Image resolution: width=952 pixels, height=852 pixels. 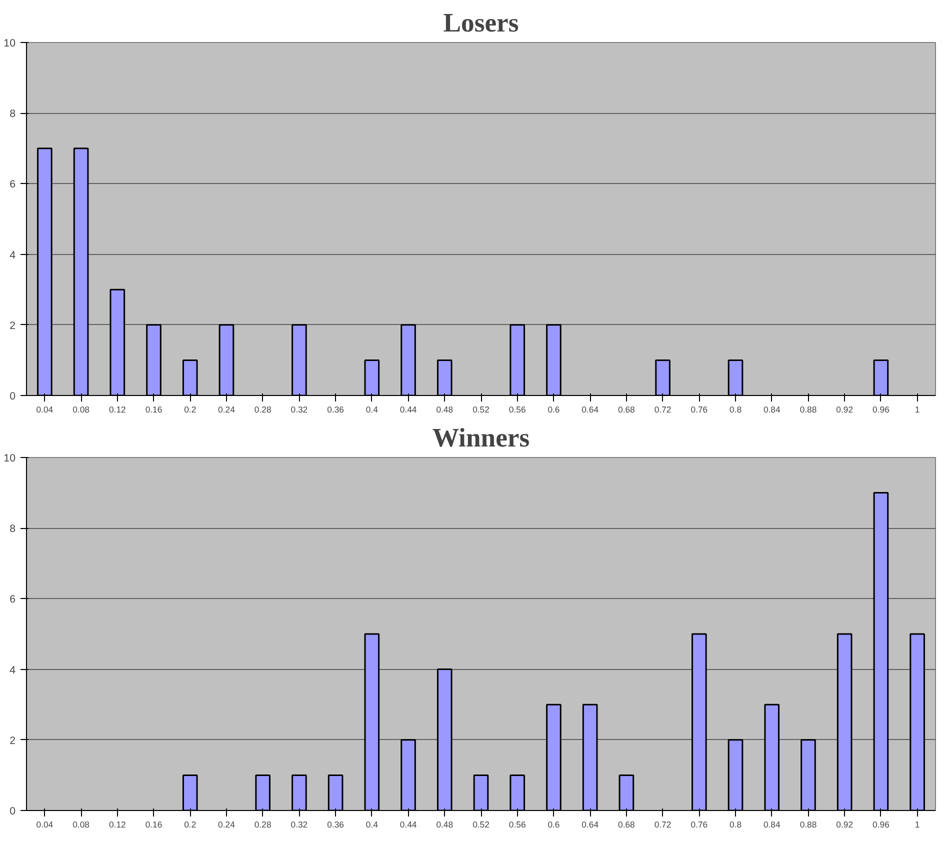 I want to click on chart-title: Winners, so click(x=481, y=437).